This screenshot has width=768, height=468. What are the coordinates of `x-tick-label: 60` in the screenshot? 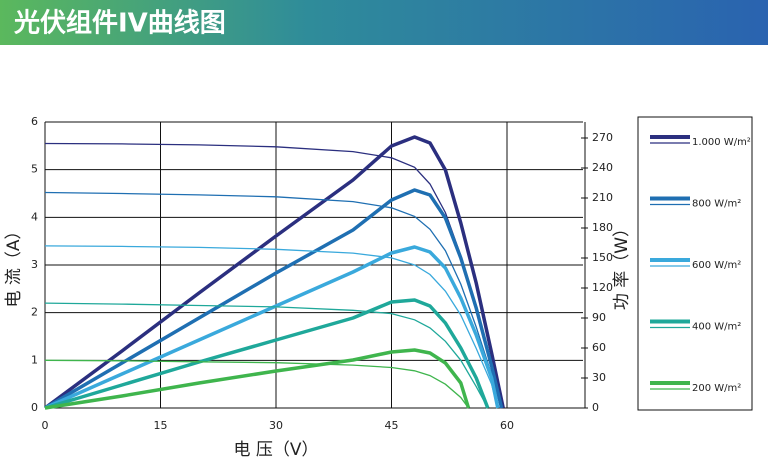 It's located at (507, 425).